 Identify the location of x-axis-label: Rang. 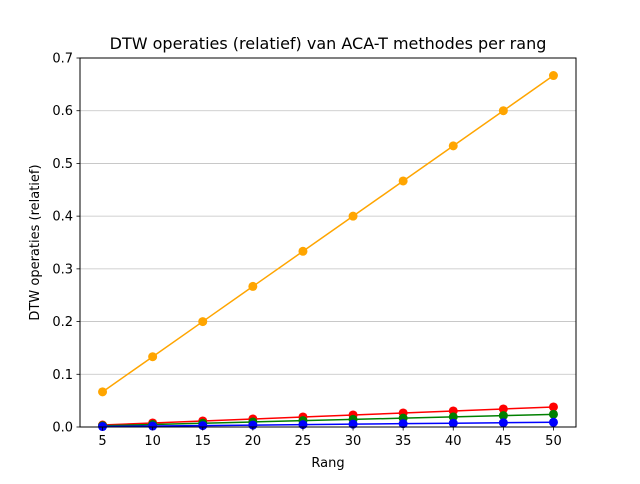
(327, 463).